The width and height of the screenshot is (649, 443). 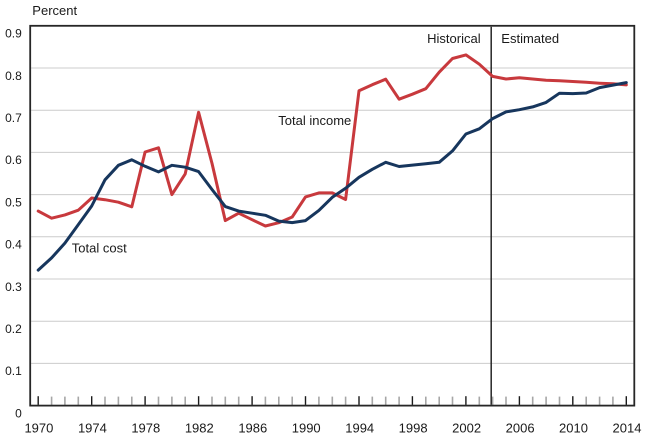 What do you see at coordinates (145, 427) in the screenshot?
I see `svg-text: 1978` at bounding box center [145, 427].